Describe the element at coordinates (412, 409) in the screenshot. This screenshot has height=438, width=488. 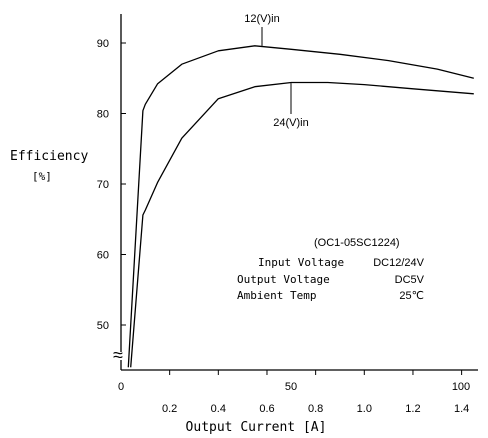
I see `x-tick-label: 1.2` at that location.